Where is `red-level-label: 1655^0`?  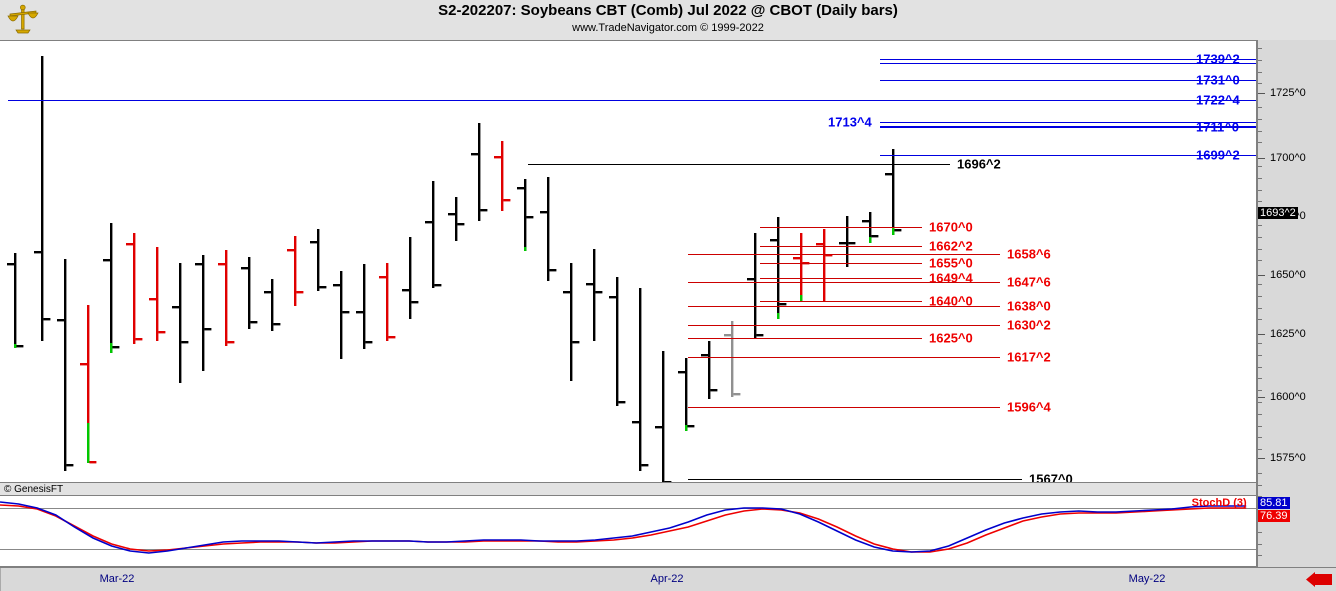 red-level-label: 1655^0 is located at coordinates (951, 263).